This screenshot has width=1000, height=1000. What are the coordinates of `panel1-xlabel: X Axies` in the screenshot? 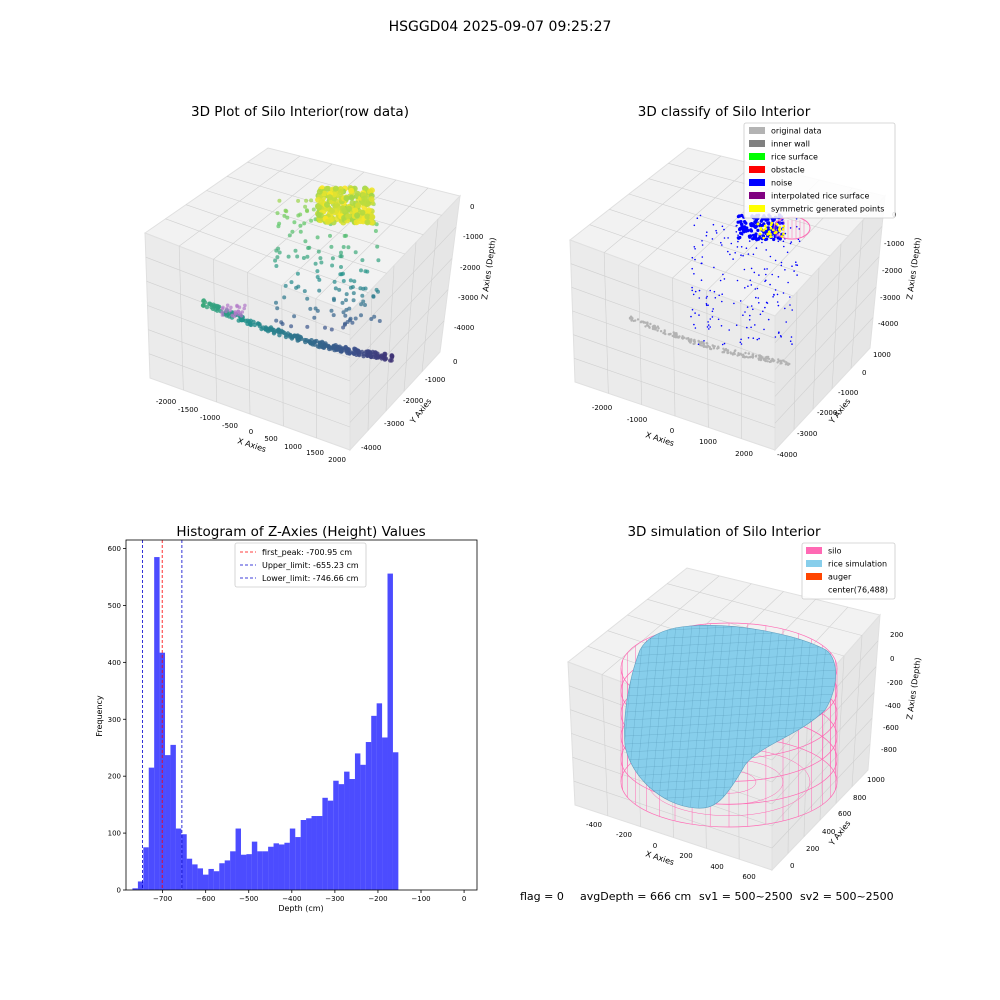 It's located at (251, 445).